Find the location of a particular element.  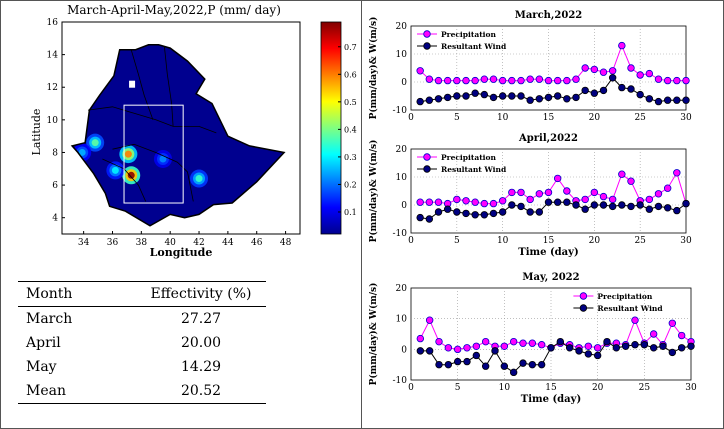

row-month: March is located at coordinates (49, 319).